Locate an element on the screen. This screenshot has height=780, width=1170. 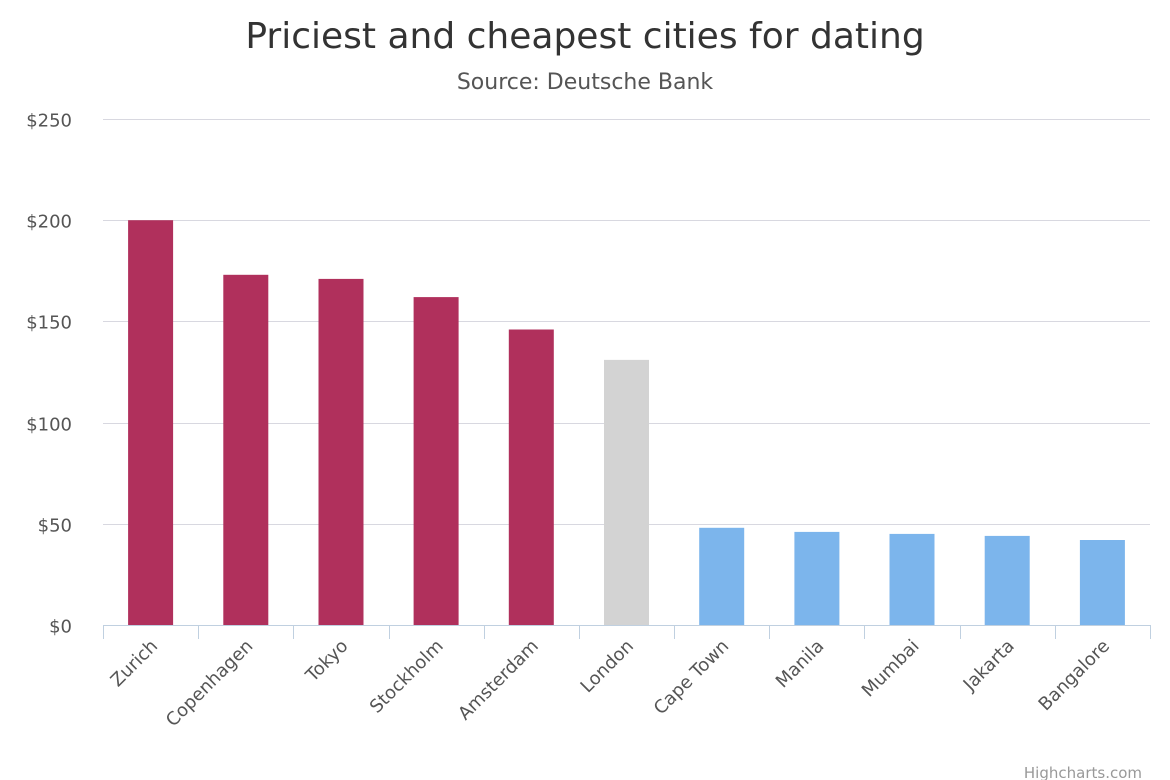
chart-subtitle: Source: Deutsche Bank is located at coordinates (585, 82).